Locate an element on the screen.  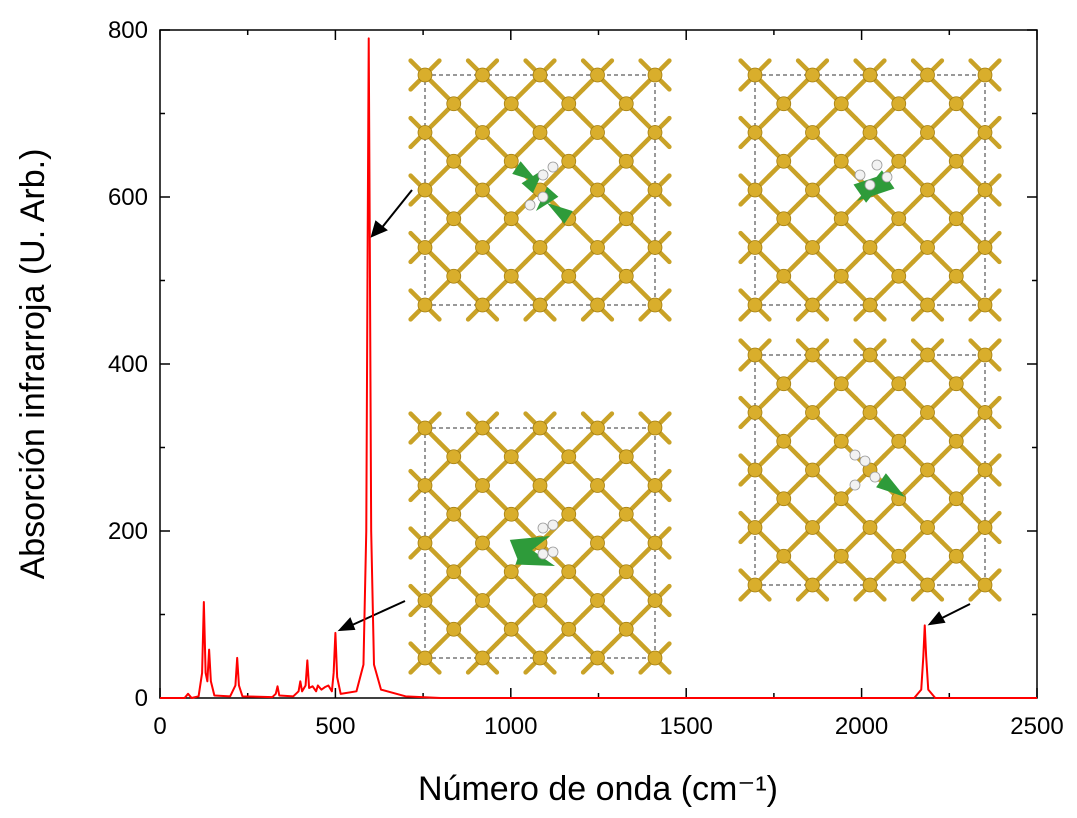
x-tick-label: 1000 is located at coordinates (510, 726).